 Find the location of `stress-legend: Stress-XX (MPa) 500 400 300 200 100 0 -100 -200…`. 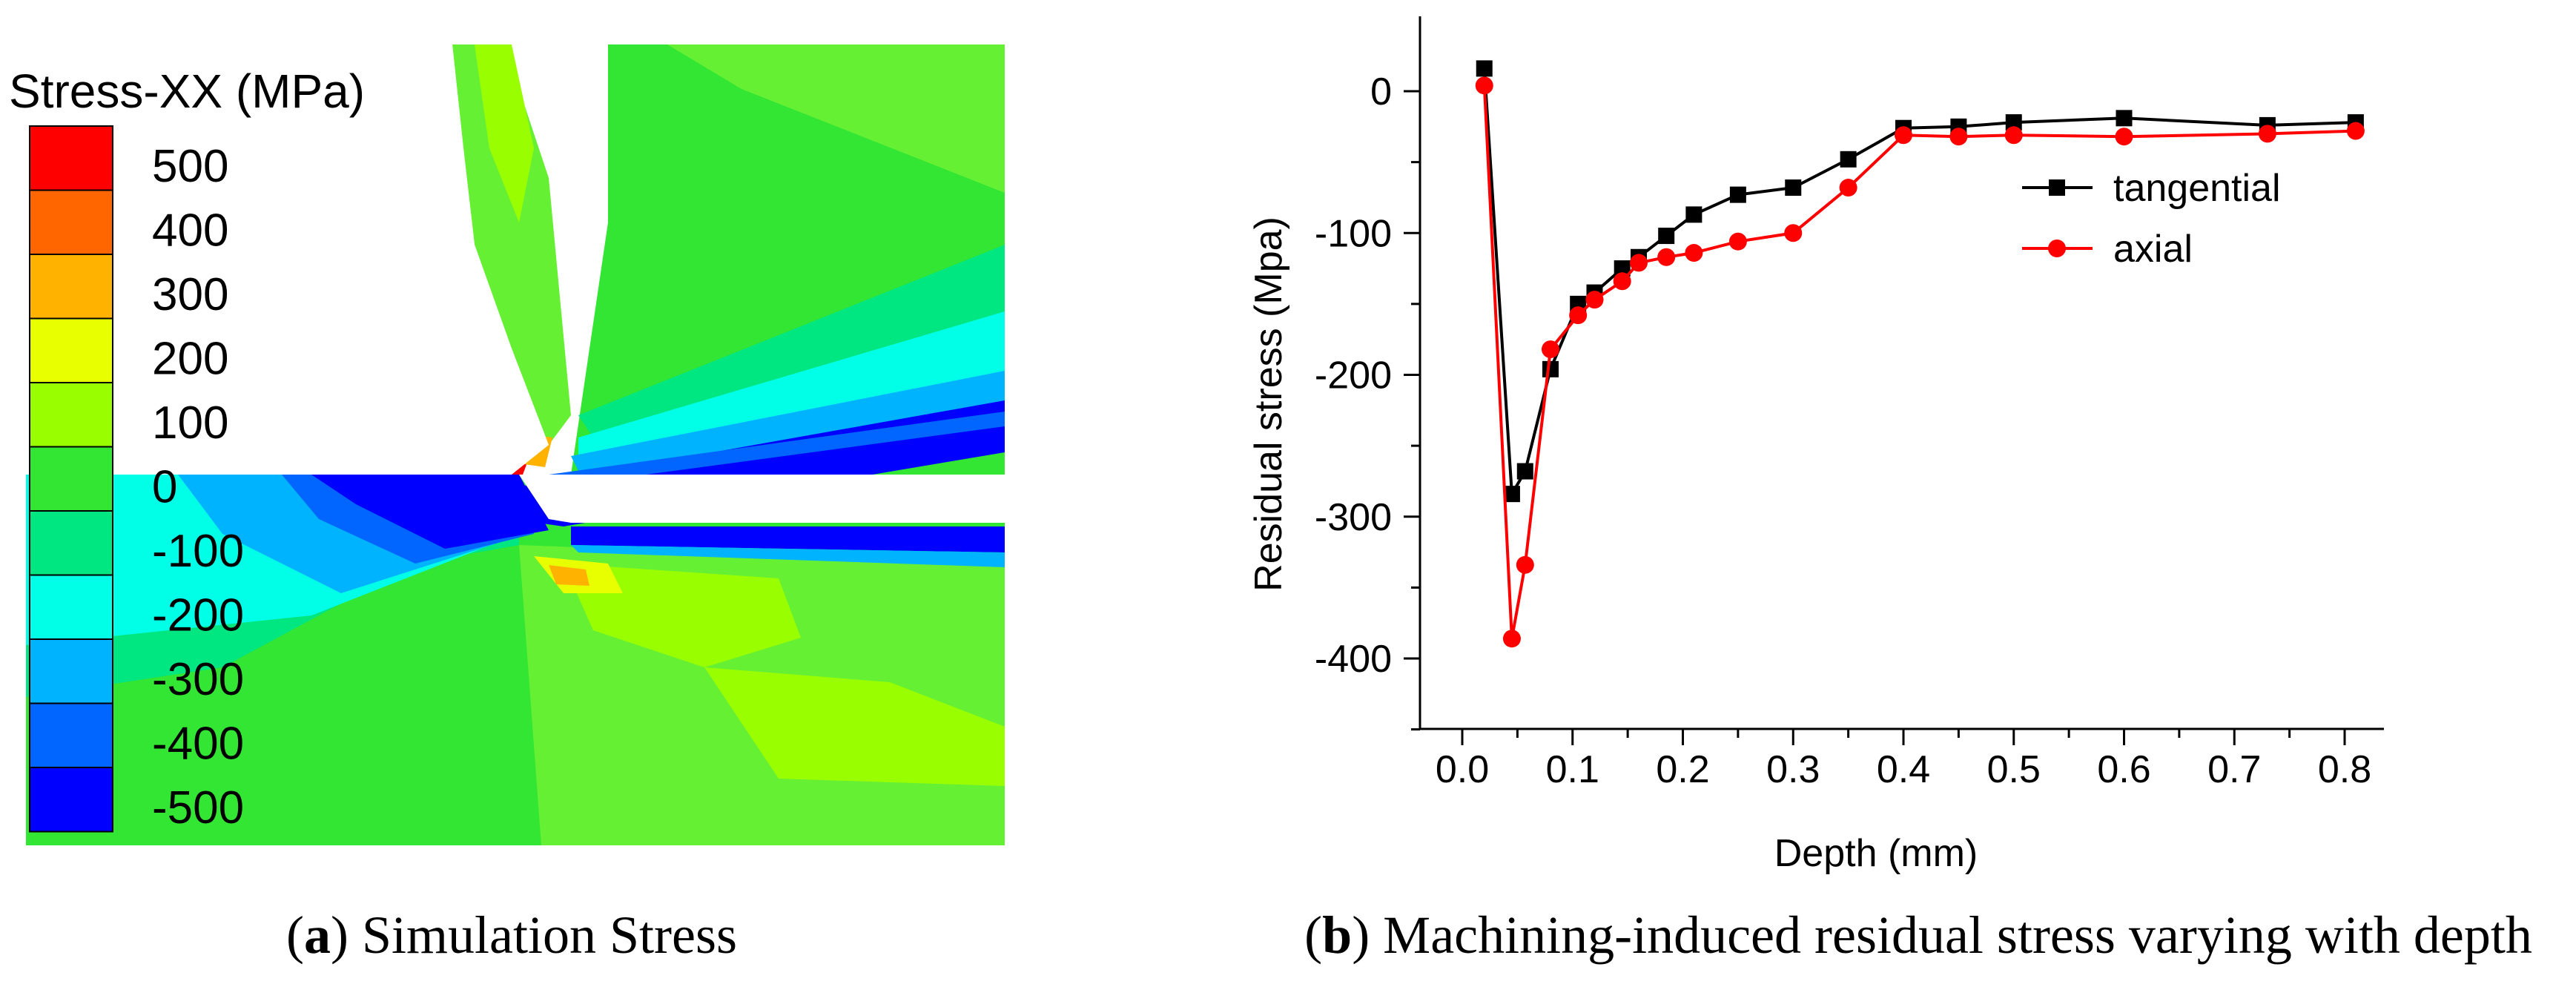

stress-legend: Stress-XX (MPa) 500 400 300 200 100 0 -100 -200… is located at coordinates (187, 449).